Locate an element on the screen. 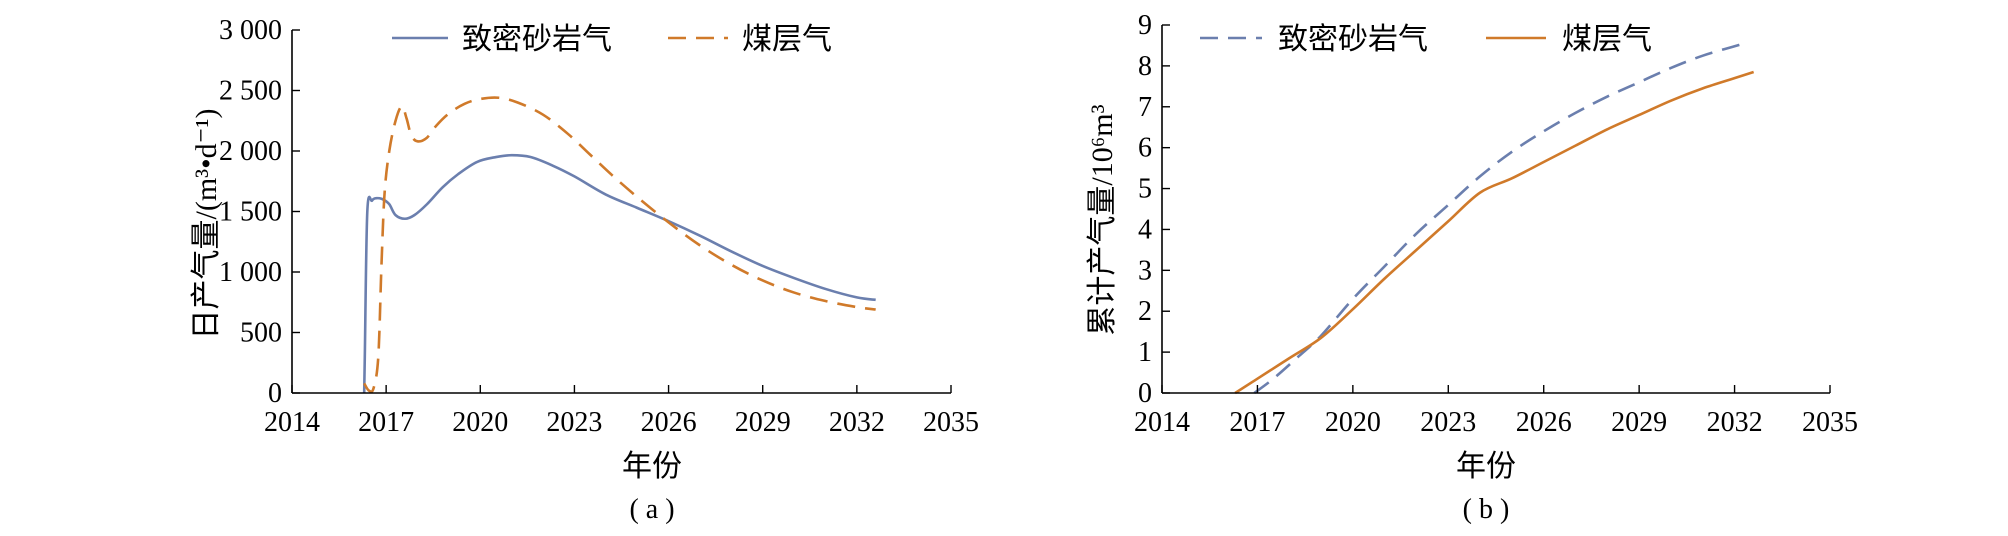 This screenshot has height=536, width=2008. x-tick-label-b: 2014 is located at coordinates (1162, 422).